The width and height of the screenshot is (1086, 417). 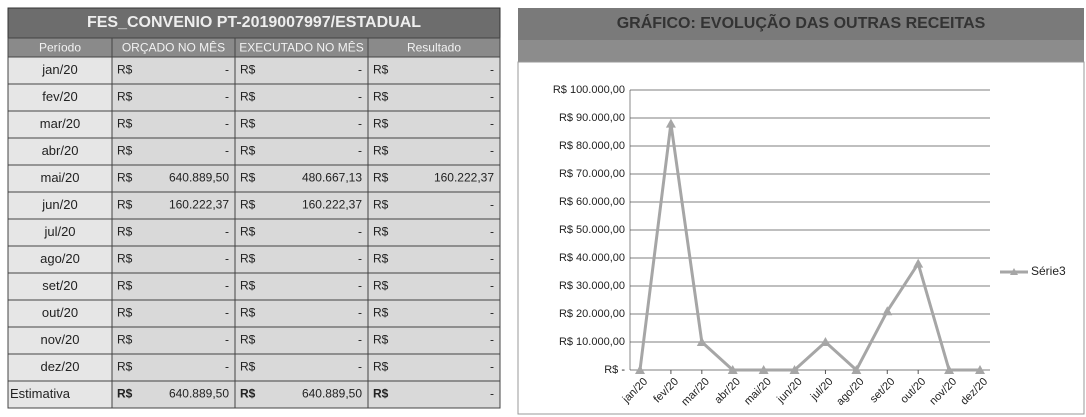 What do you see at coordinates (60, 258) in the screenshot?
I see `period-text: ago/20` at bounding box center [60, 258].